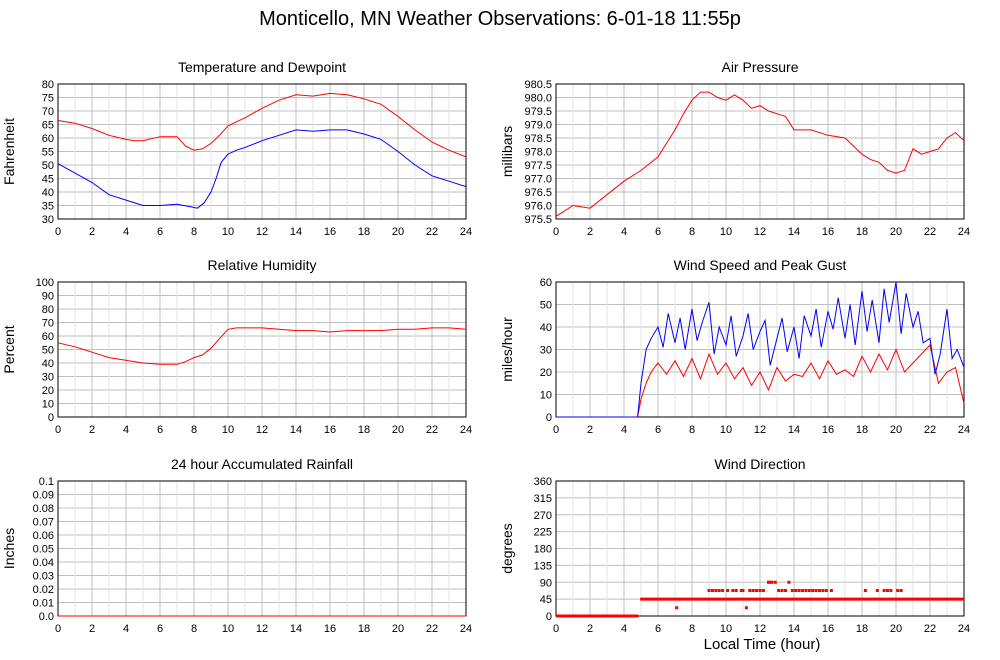 The height and width of the screenshot is (660, 1000). What do you see at coordinates (543, 482) in the screenshot?
I see `y-tick-label: 360` at bounding box center [543, 482].